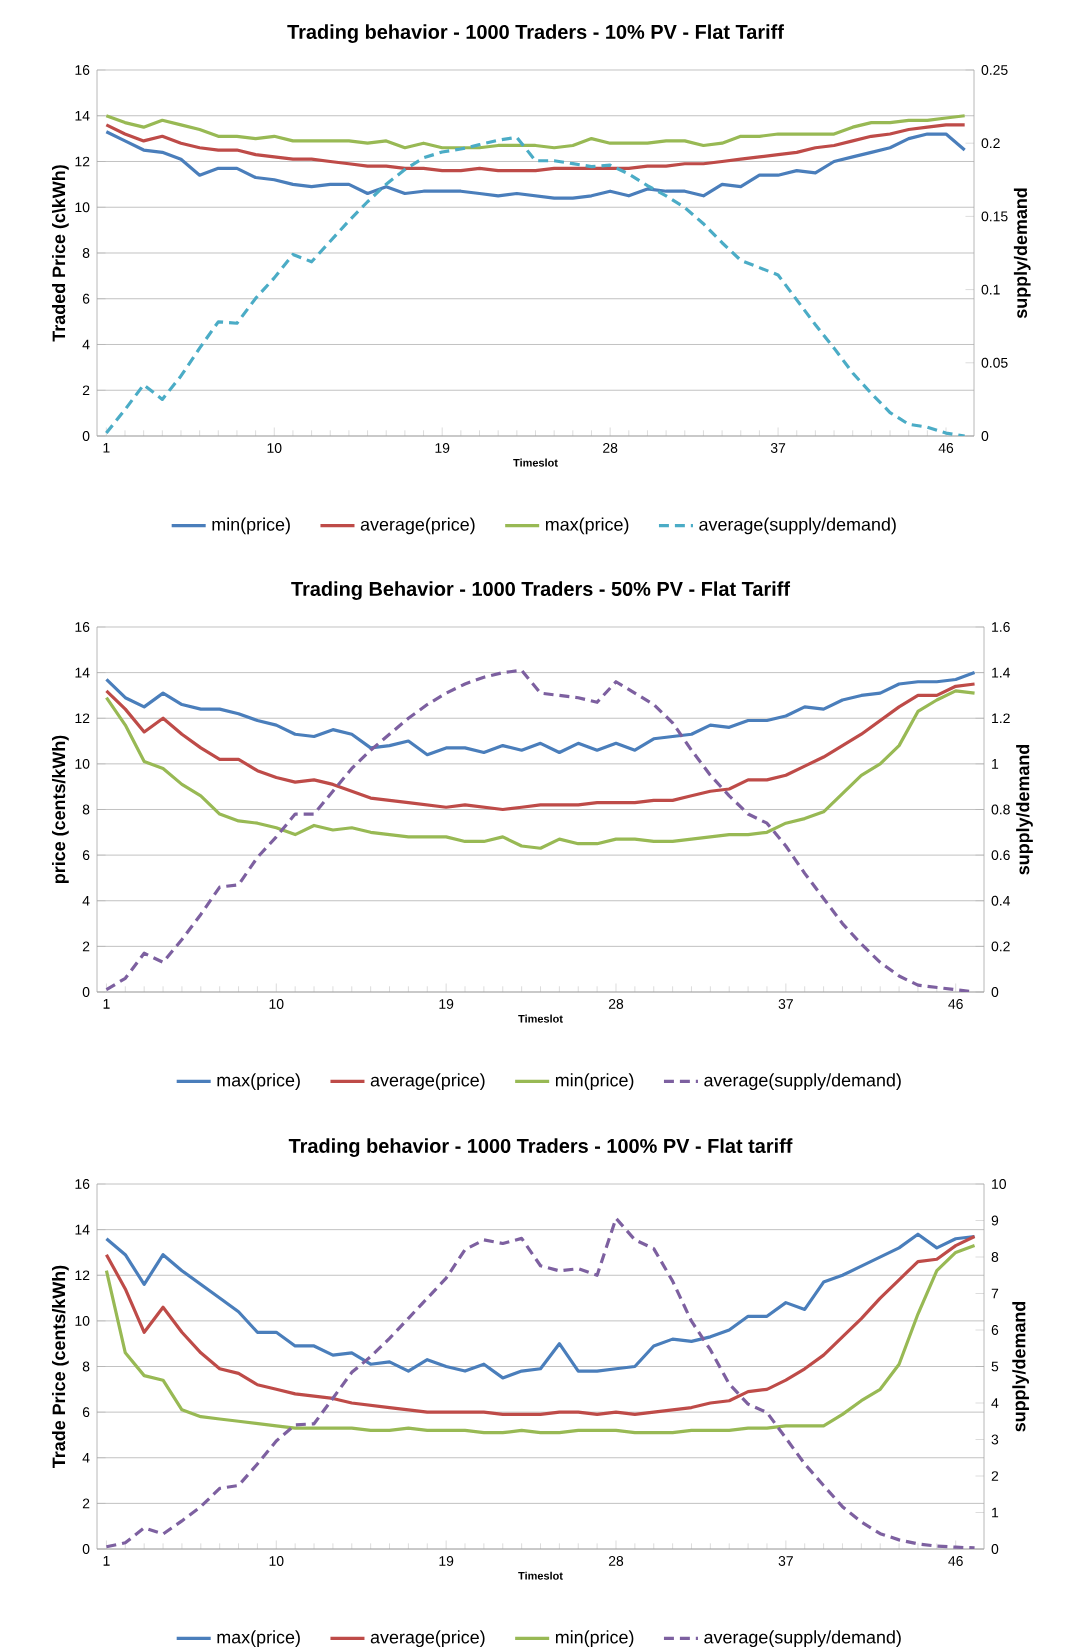 The width and height of the screenshot is (1072, 1649). What do you see at coordinates (995, 1403) in the screenshot?
I see `y2-tick-label: 4` at bounding box center [995, 1403].